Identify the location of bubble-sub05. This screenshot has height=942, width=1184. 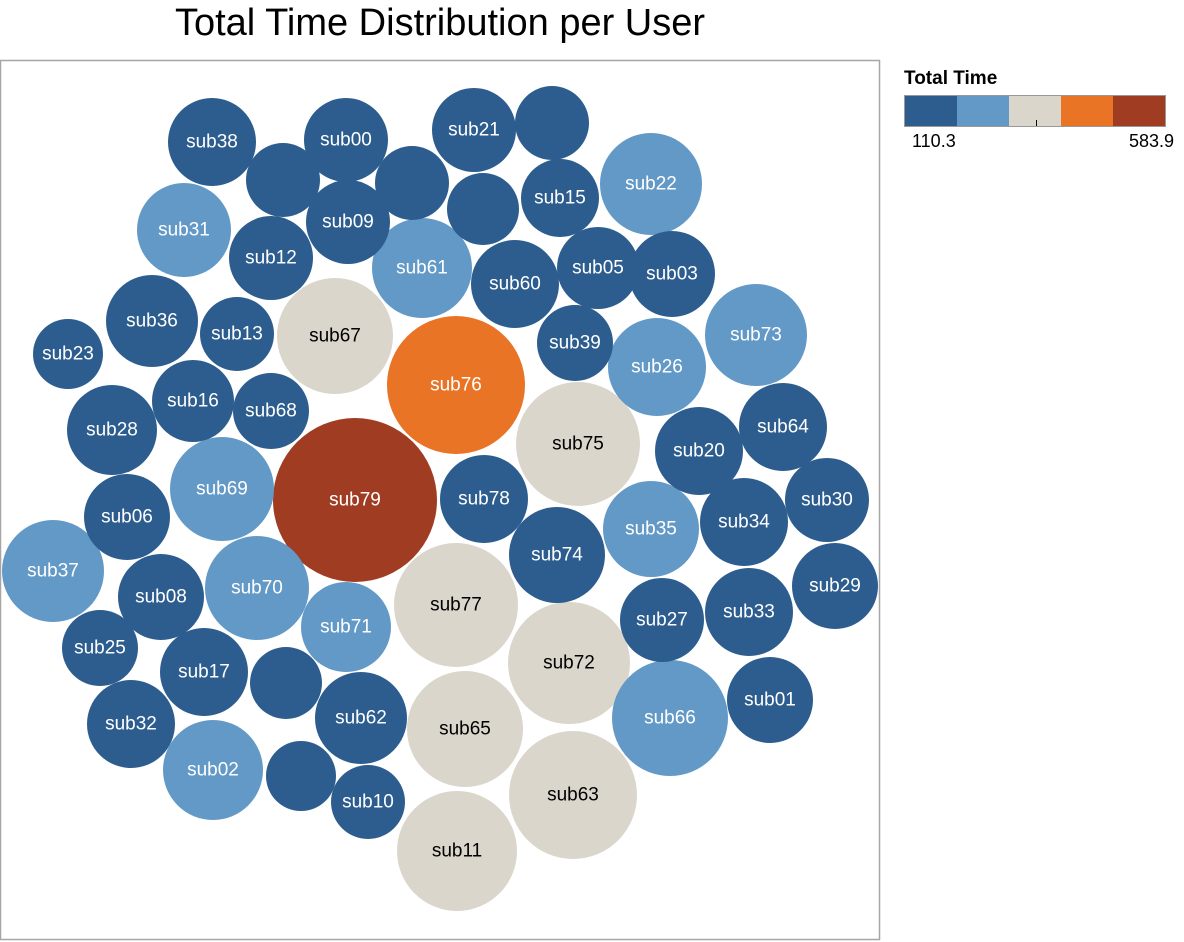
(598, 268).